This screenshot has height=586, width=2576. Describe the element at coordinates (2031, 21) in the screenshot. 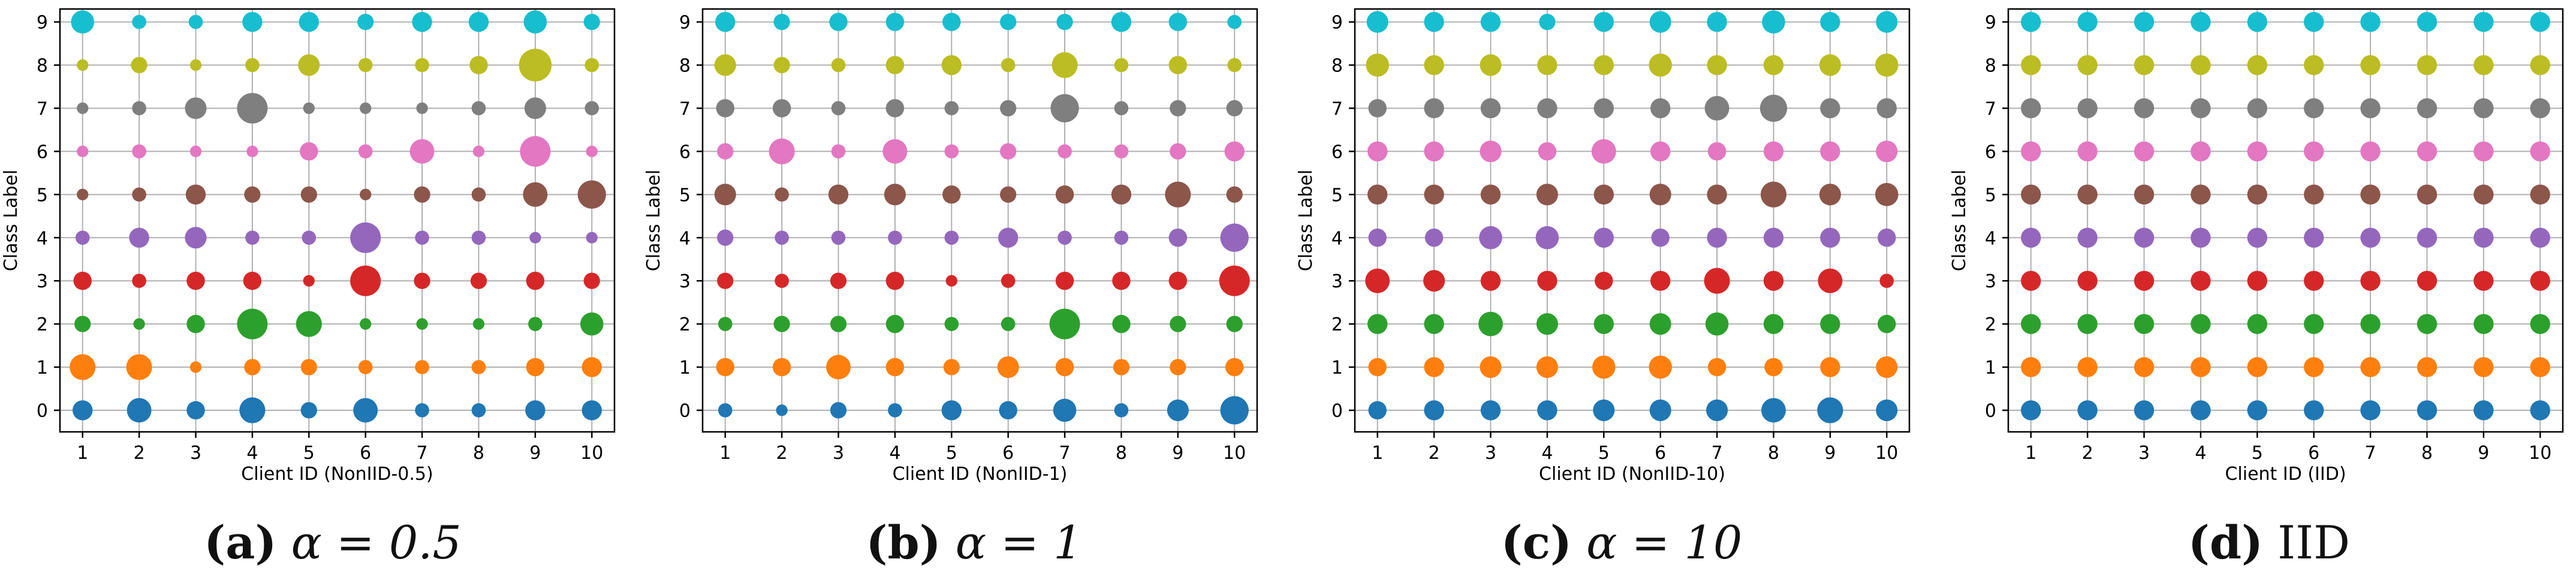

I see `bubble-class9-client1` at that location.